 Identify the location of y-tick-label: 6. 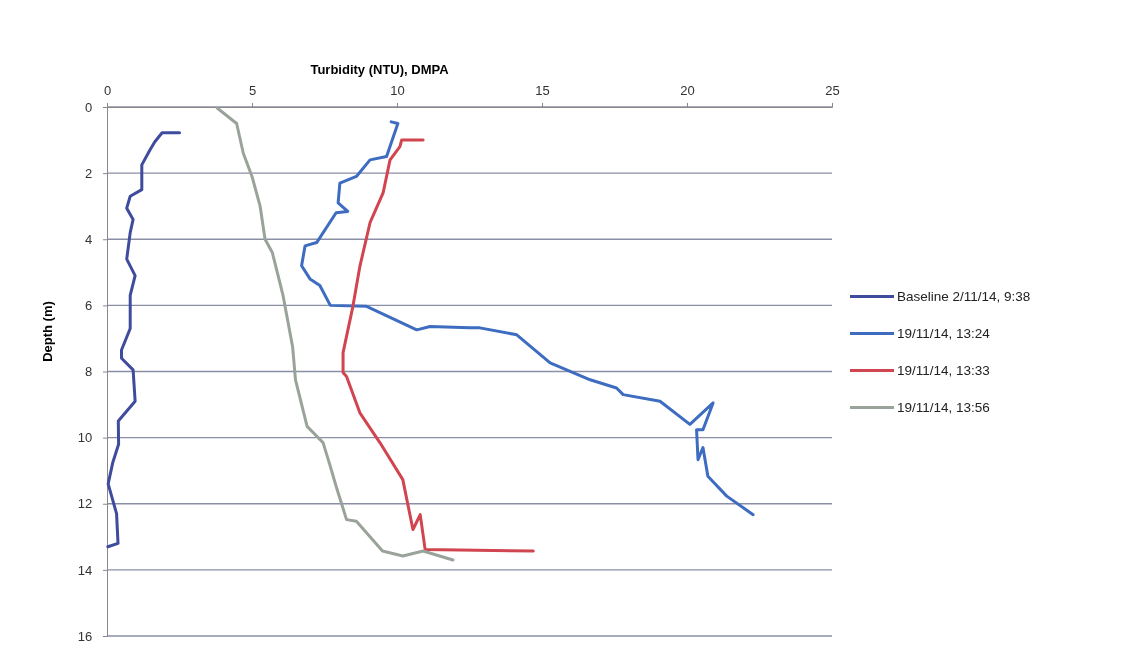
(88, 306).